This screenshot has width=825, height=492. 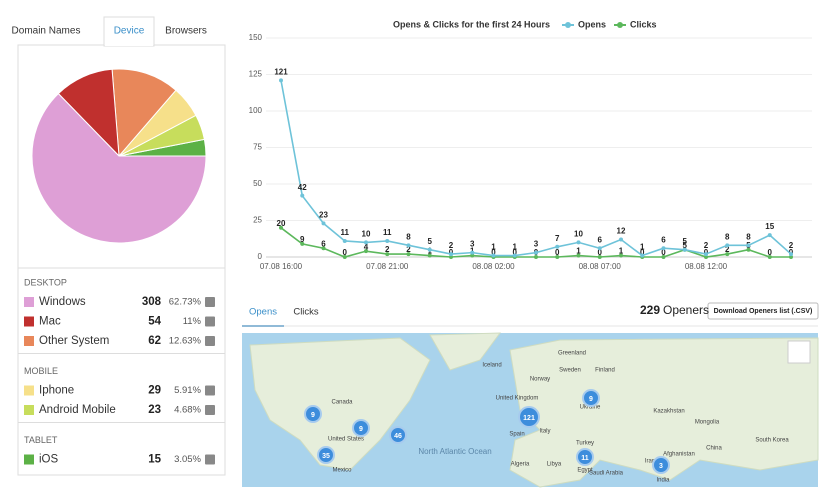 What do you see at coordinates (45, 282) in the screenshot?
I see `group-title: DESKTOP` at bounding box center [45, 282].